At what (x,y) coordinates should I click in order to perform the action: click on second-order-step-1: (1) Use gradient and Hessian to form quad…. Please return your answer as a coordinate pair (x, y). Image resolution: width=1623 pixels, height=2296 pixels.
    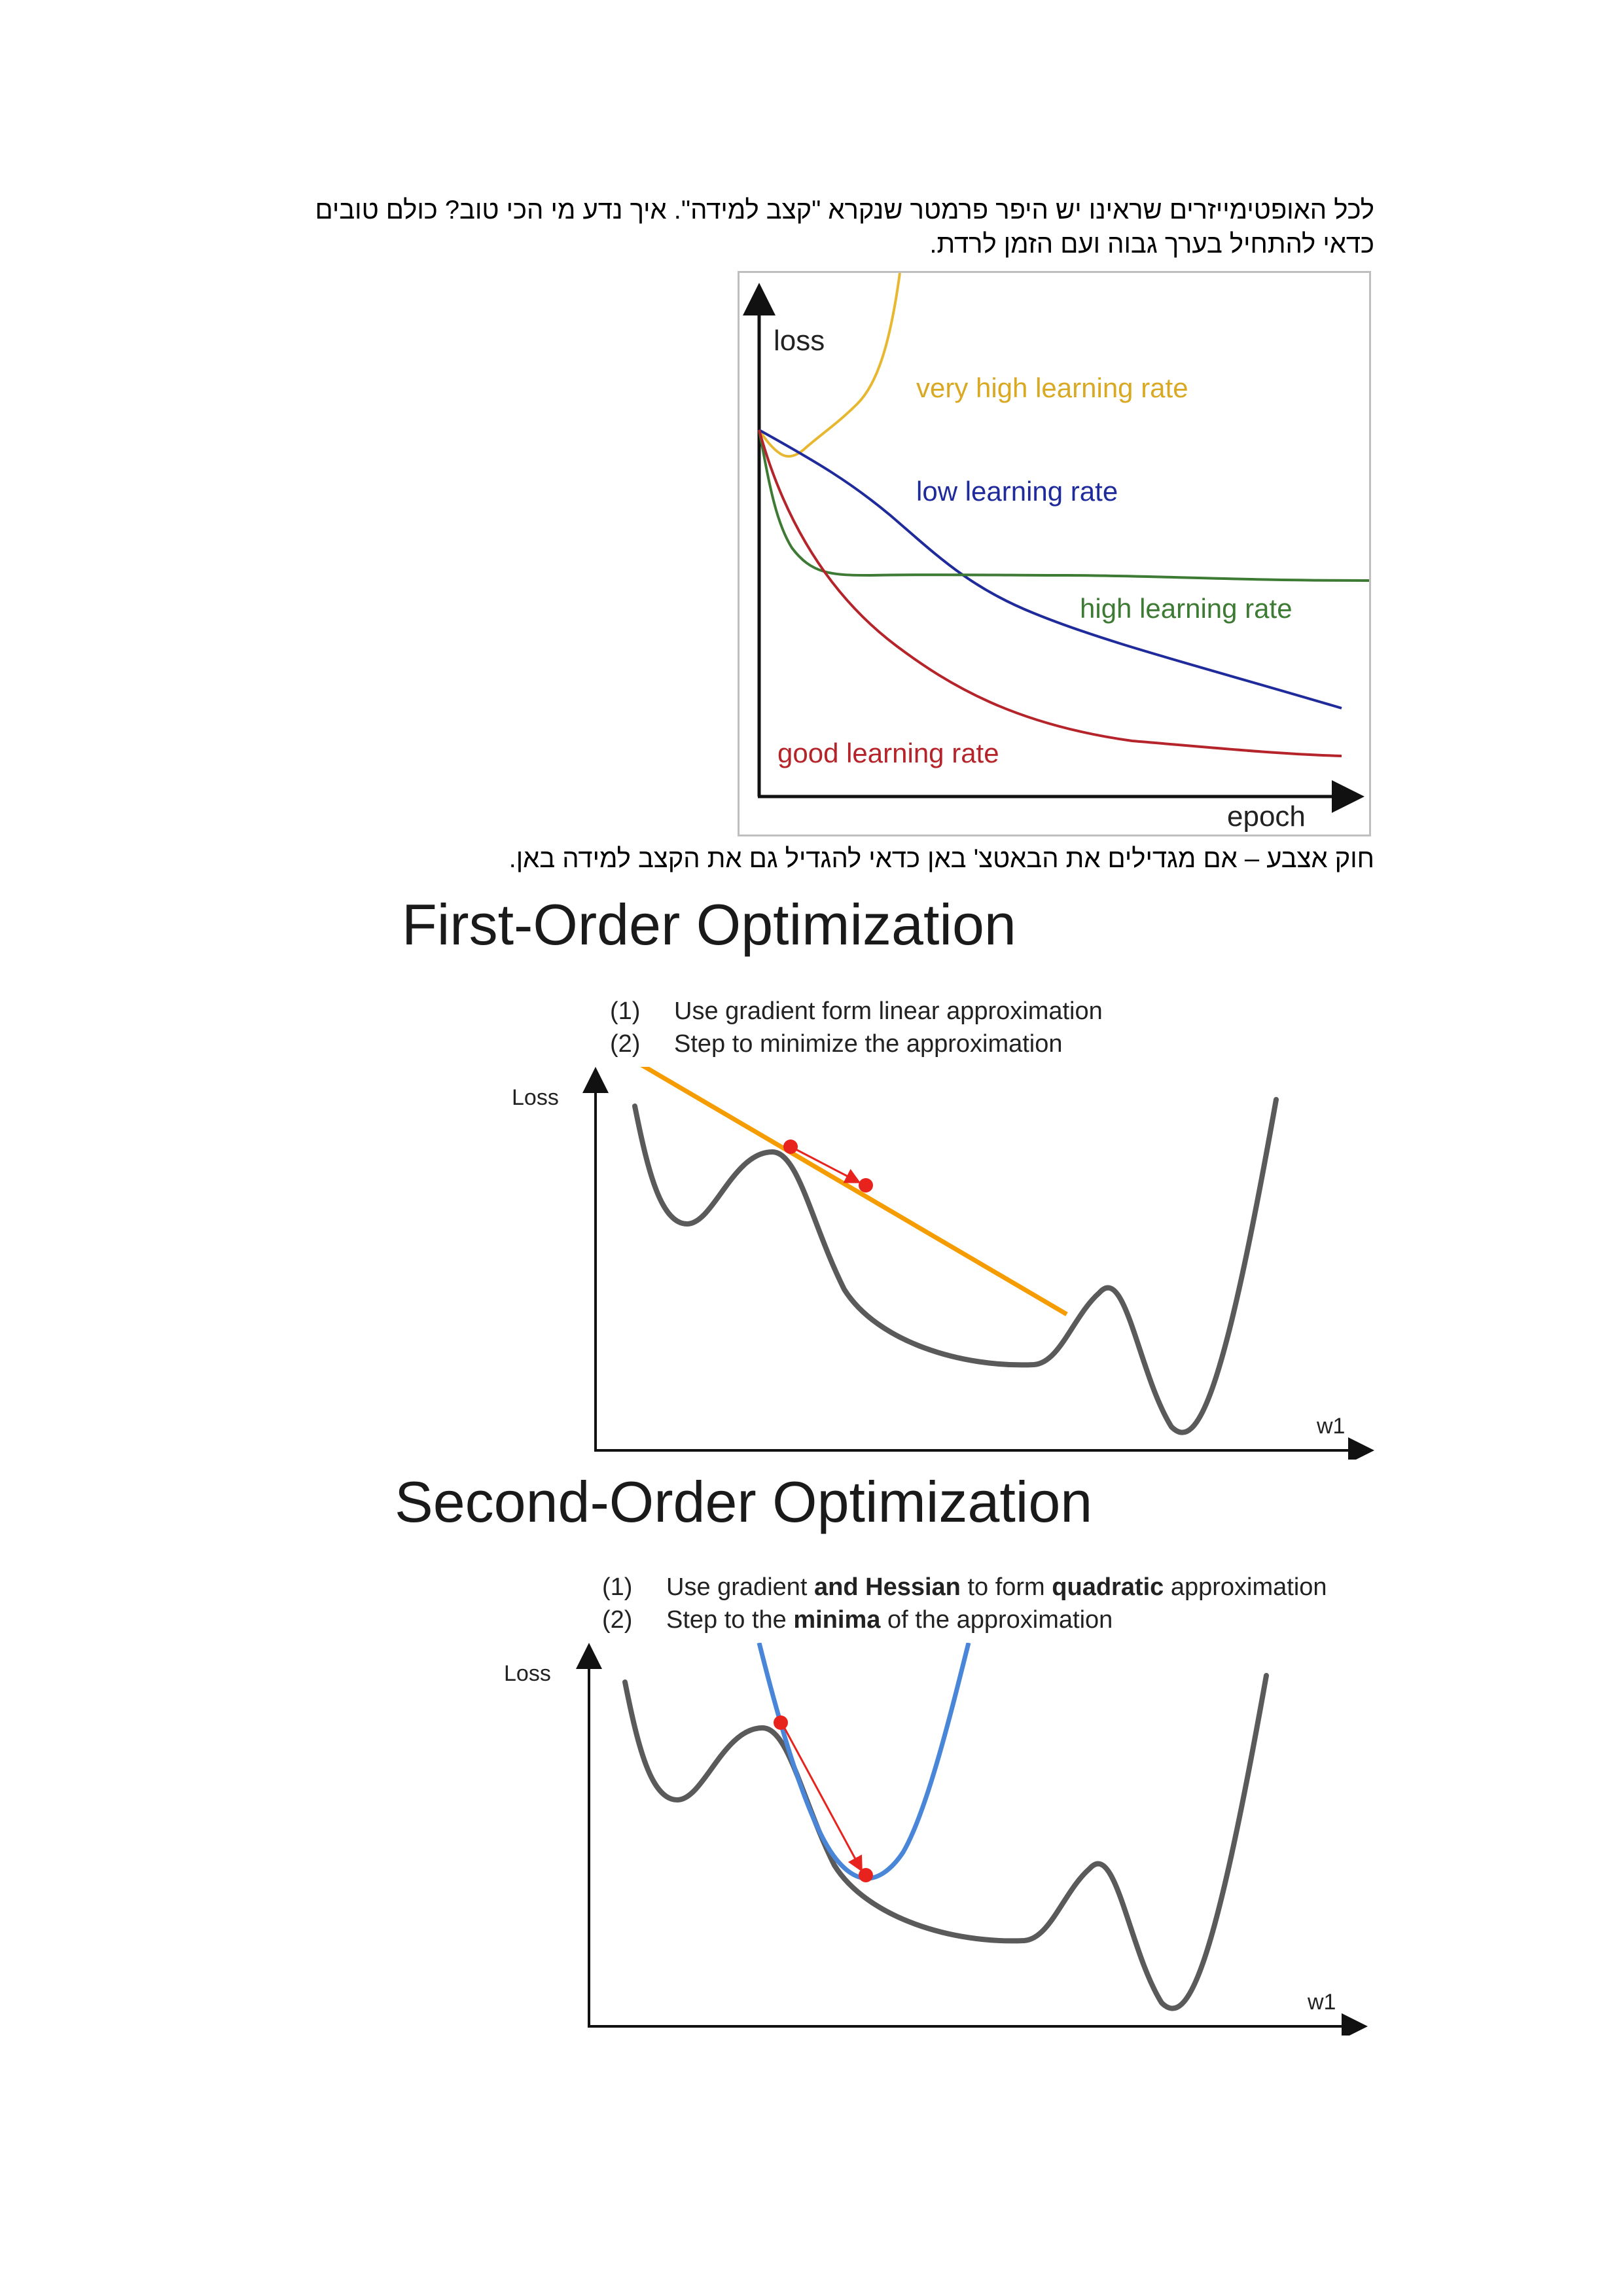
    Looking at the image, I should click on (964, 1587).